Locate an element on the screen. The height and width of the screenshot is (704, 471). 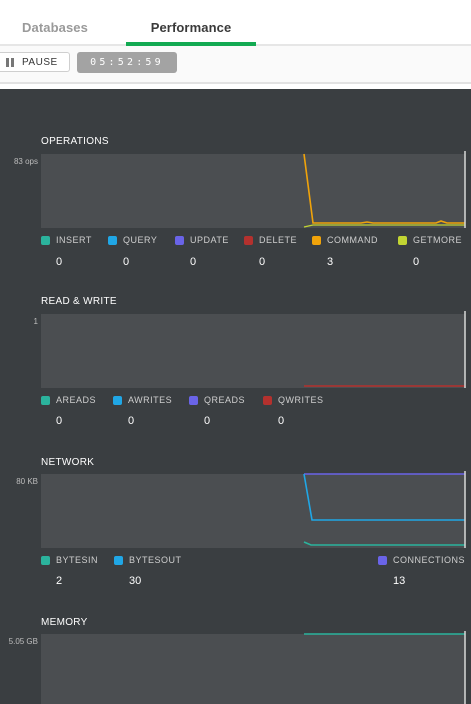
awrites-value: 0 is located at coordinates (131, 421).